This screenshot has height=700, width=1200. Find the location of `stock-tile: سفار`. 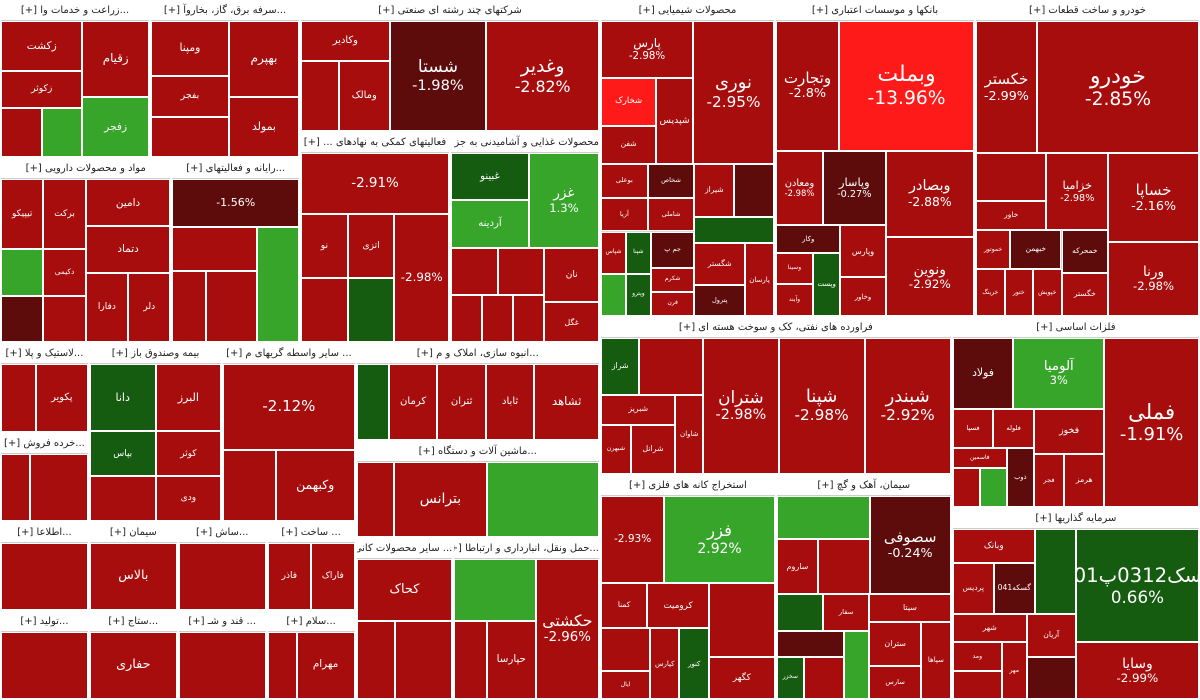

stock-tile: سفار is located at coordinates (846, 613).